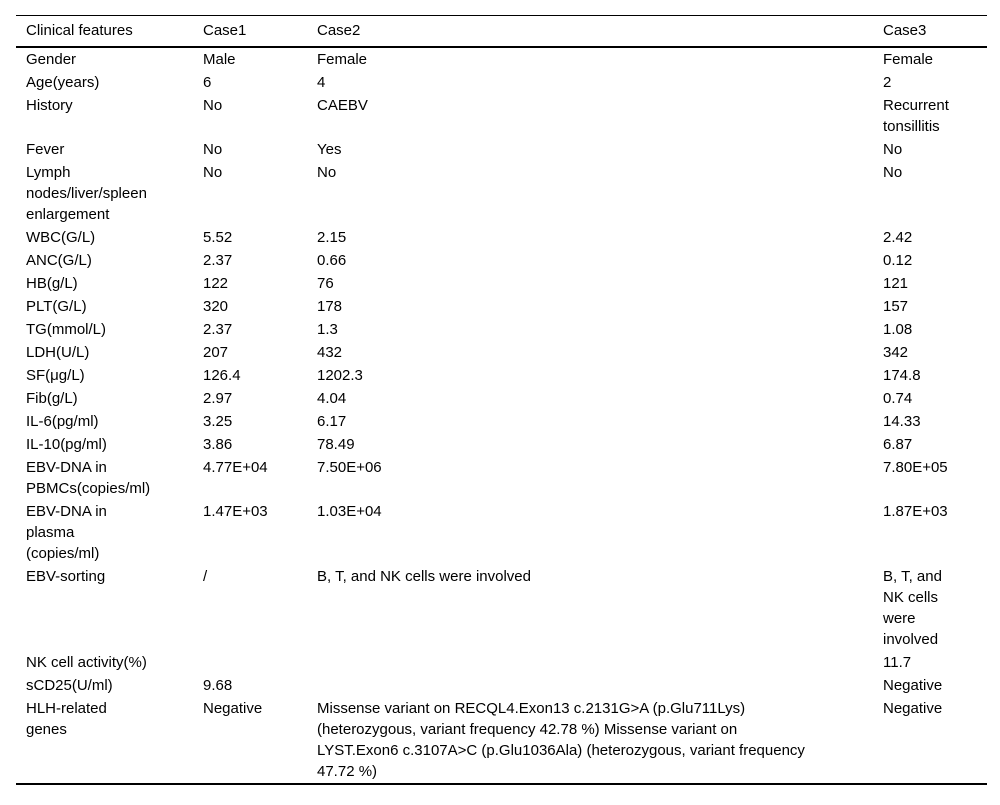 Image resolution: width=1000 pixels, height=805 pixels. Describe the element at coordinates (897, 662) in the screenshot. I see `case3-value: 11.7` at that location.